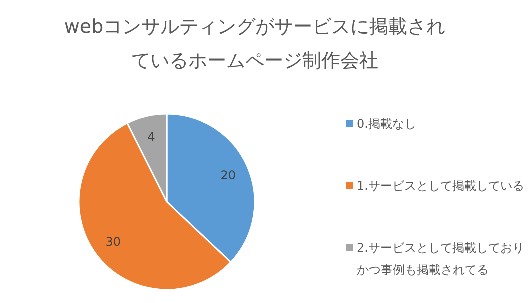 The width and height of the screenshot is (532, 303). Describe the element at coordinates (386, 124) in the screenshot. I see `legend-label: 0.掲載なし` at that location.